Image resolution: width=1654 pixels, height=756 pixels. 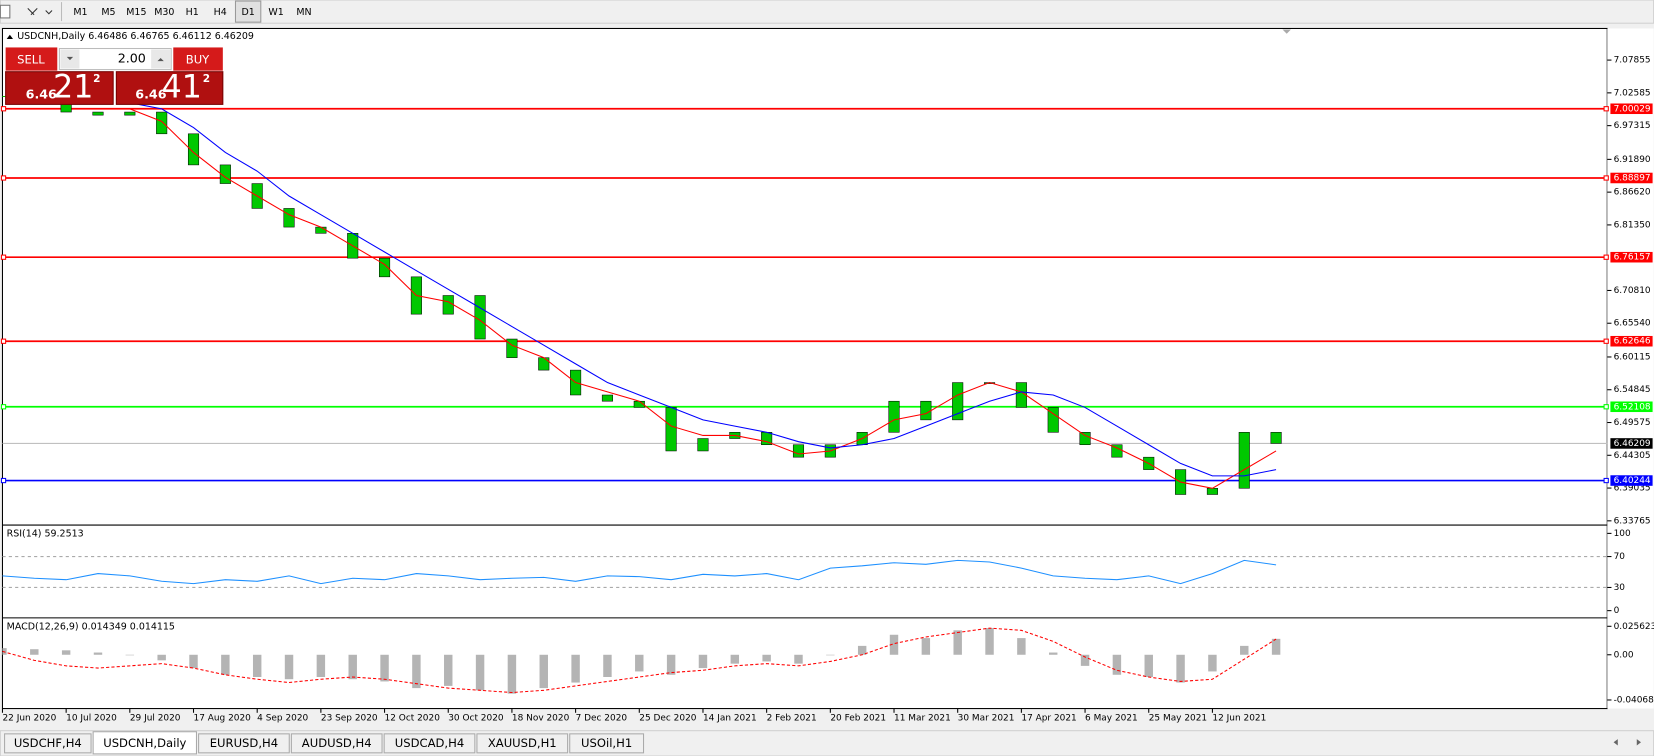 I want to click on sell-price-box, so click(x=59, y=88).